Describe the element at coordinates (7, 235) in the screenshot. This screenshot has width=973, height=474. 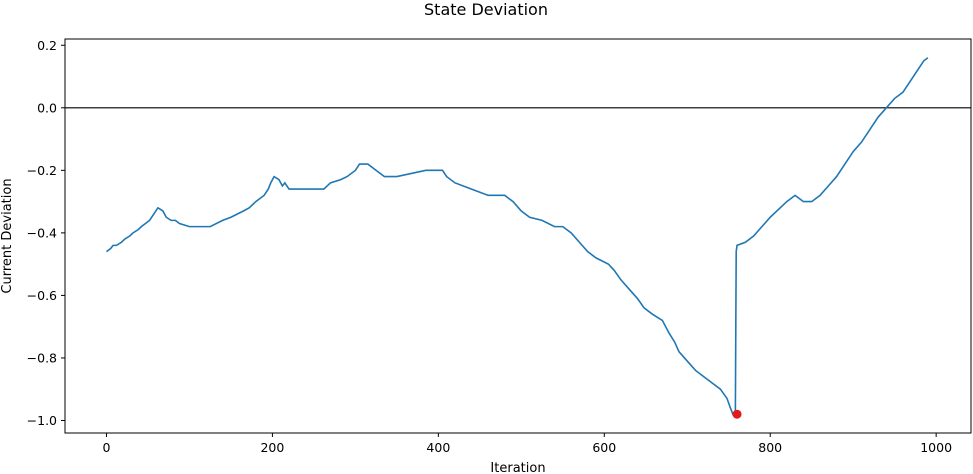
I see `y-axis-title: Current Deviation` at that location.